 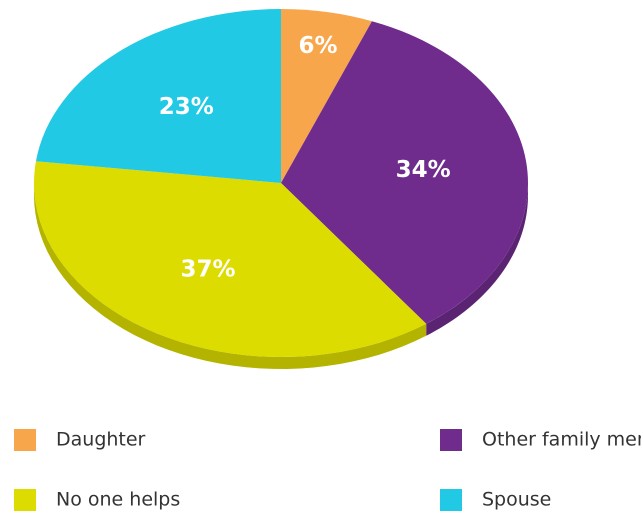 I want to click on legend-label: Spouse, so click(x=516, y=500).